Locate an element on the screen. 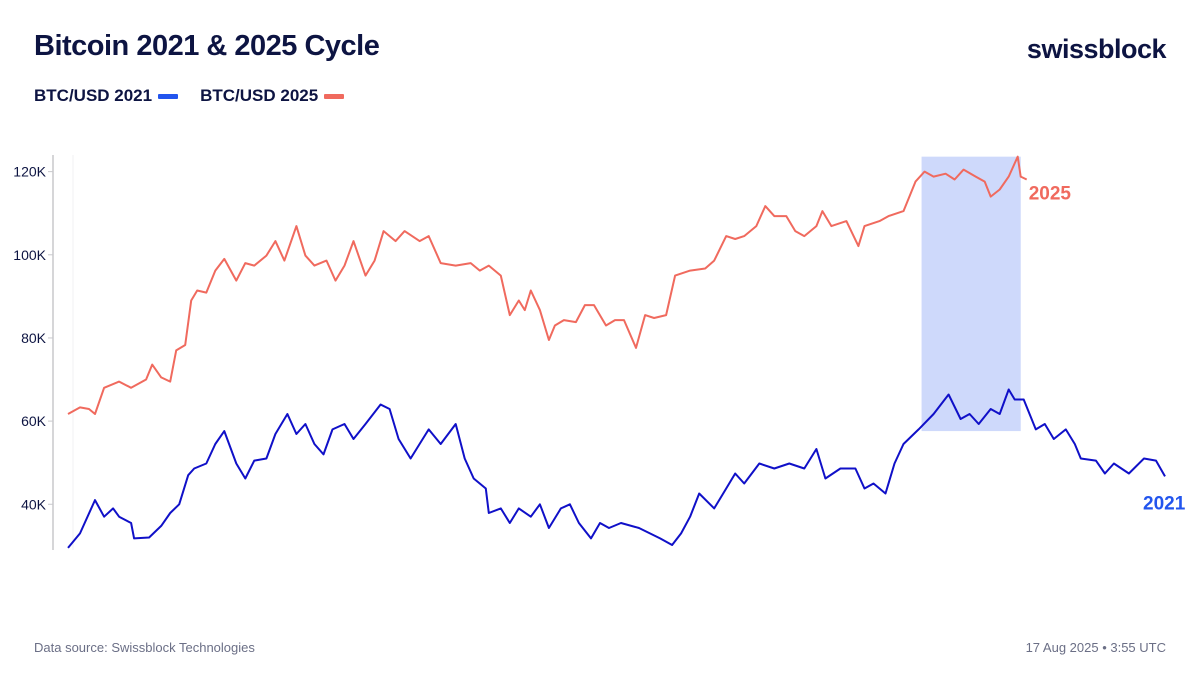 This screenshot has height=675, width=1200. data-source: Data source: Swissblock Technologies is located at coordinates (144, 647).